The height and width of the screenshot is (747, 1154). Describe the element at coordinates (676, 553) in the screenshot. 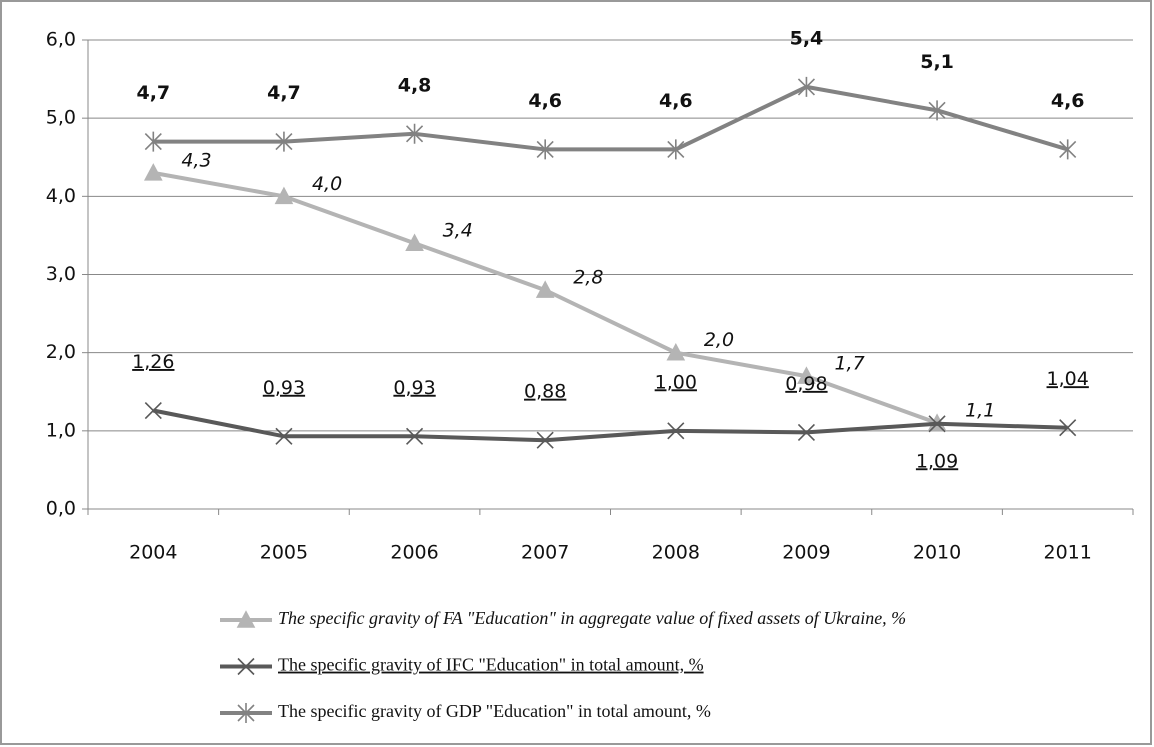

I see `x-tick-label: 2008` at that location.